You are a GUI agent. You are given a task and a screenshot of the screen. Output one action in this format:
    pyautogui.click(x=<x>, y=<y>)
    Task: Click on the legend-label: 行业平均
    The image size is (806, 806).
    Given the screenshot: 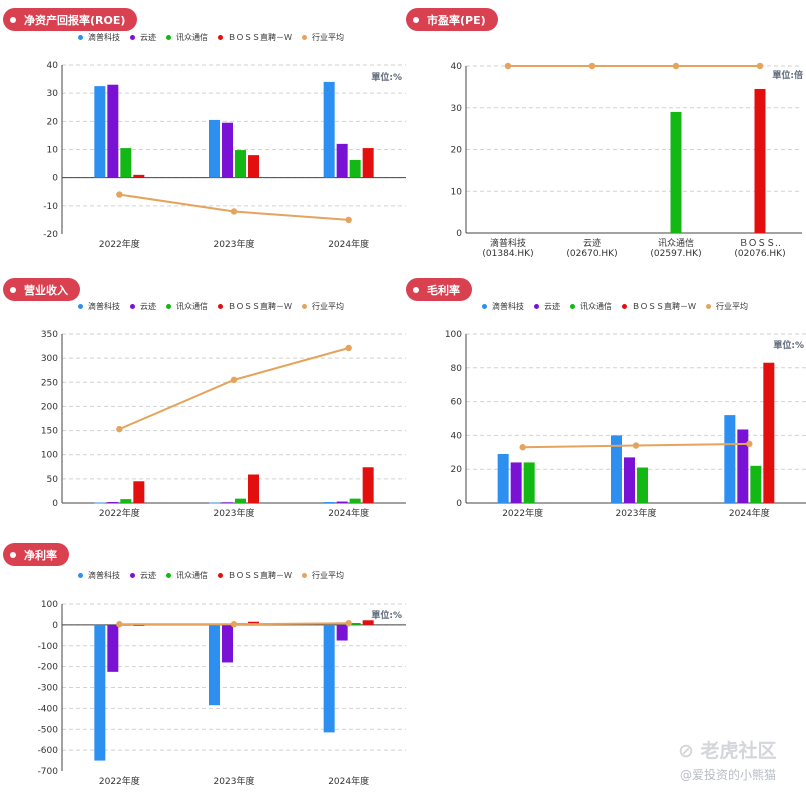 What is the action you would take?
    pyautogui.click(x=328, y=37)
    